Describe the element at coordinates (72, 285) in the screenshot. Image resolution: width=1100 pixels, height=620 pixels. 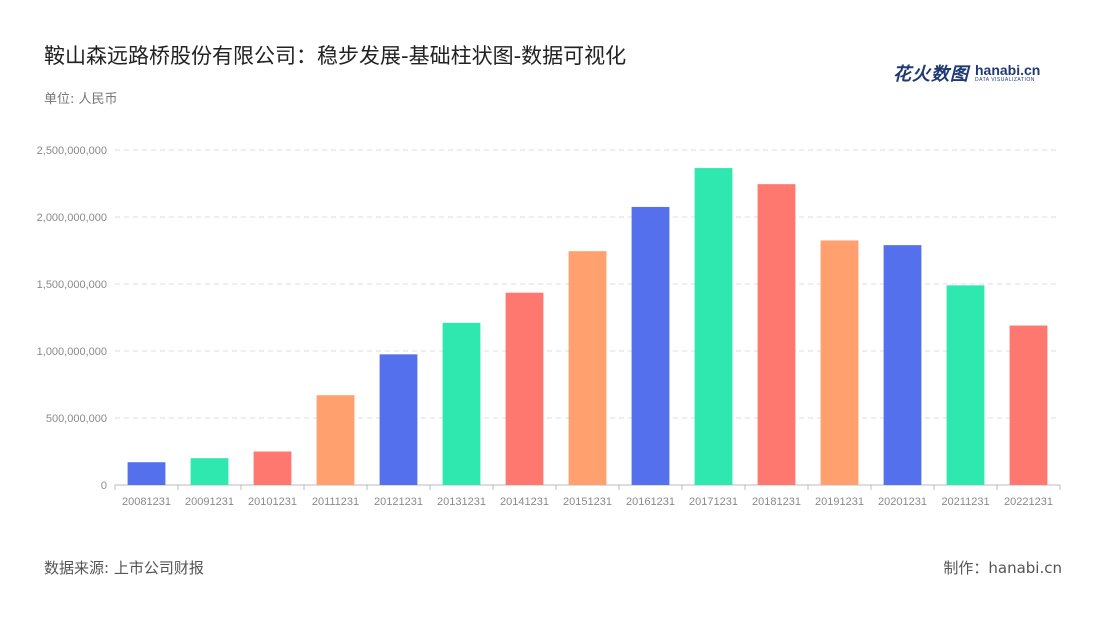
I see `y-tick-label: 1,500,000,000` at that location.